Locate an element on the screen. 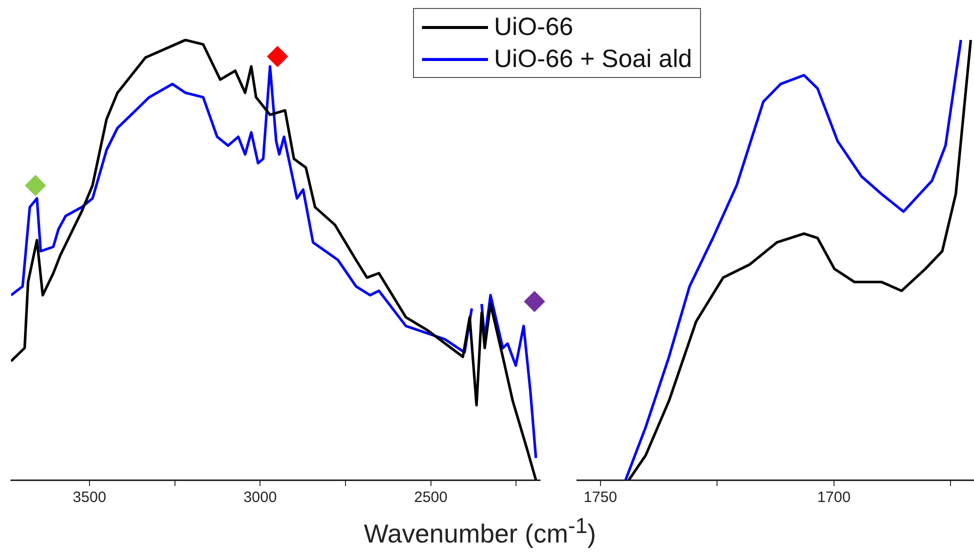 The height and width of the screenshot is (553, 974). x-axis-title: Wavenumber (cm$^{-1}$) is located at coordinates (480, 531).